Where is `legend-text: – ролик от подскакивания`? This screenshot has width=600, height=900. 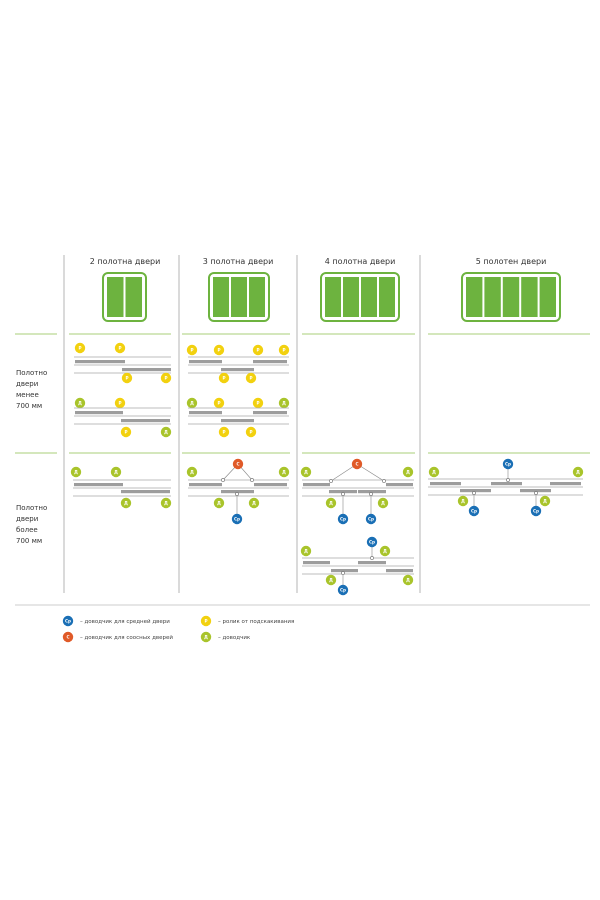
legend-text: – ролик от подскакивания is located at coordinates (256, 622).